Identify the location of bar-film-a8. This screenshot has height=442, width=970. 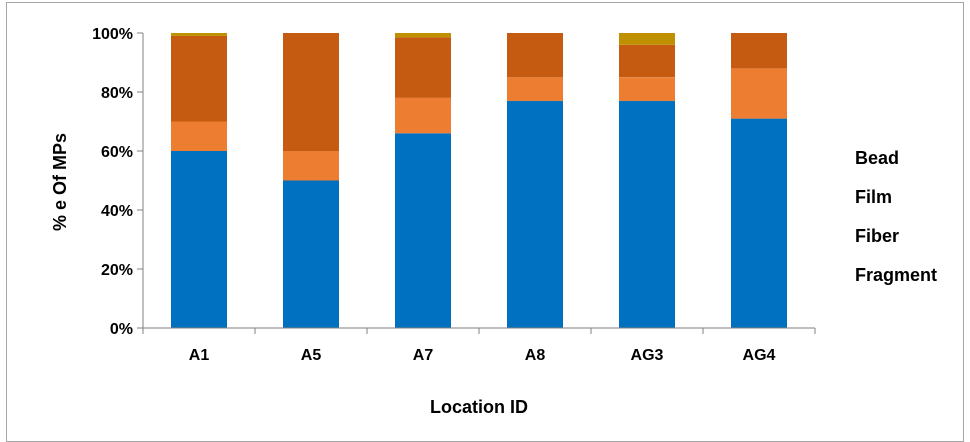
(535, 55).